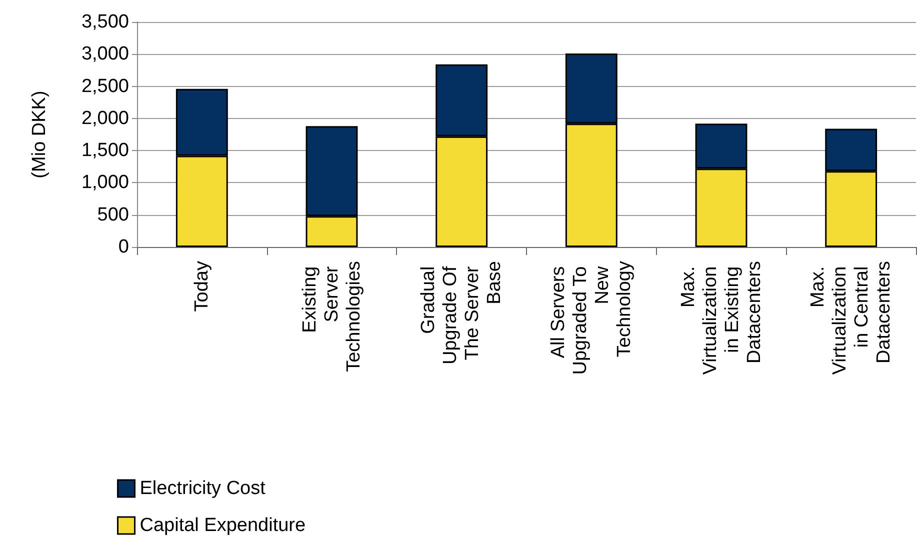  I want to click on y-tick-label: 2,000, so click(105, 118).